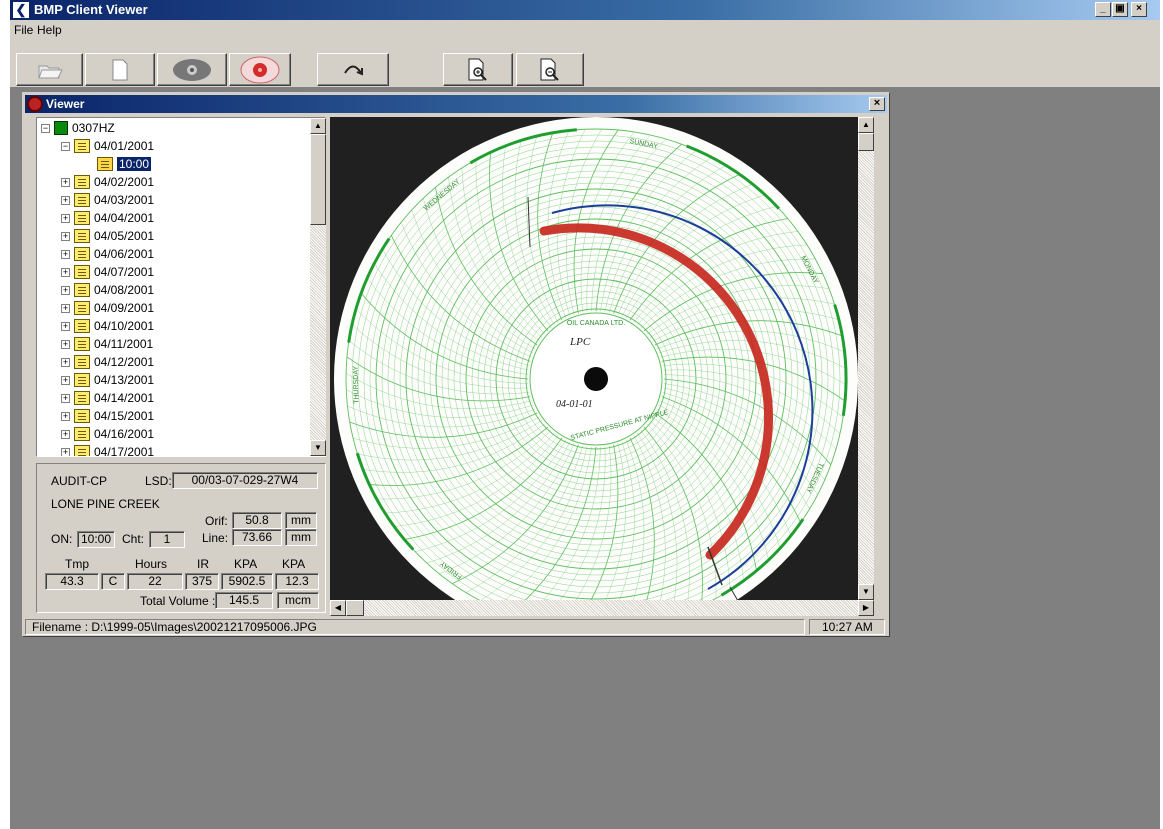 The image size is (1163, 829). What do you see at coordinates (35, 104) in the screenshot?
I see `viewer-icon` at bounding box center [35, 104].